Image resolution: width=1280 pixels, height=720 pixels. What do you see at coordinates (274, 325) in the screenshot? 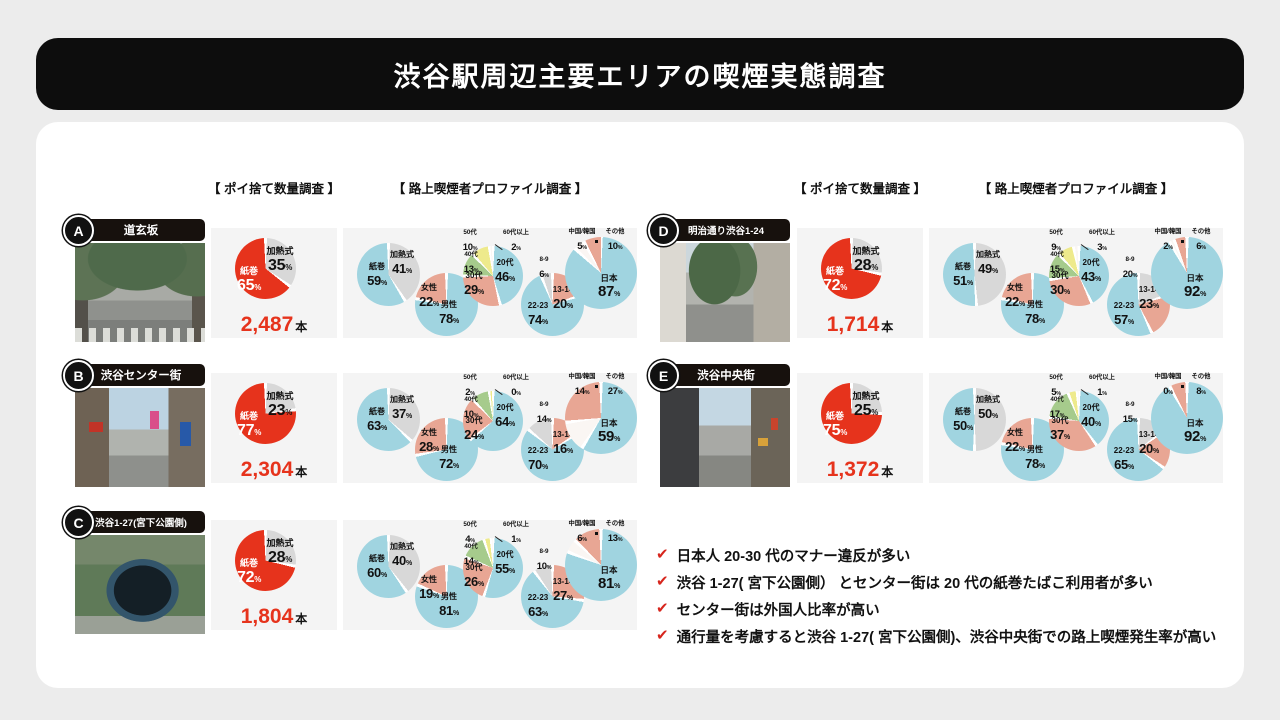
I see `litter-count: 2,487 本` at bounding box center [274, 325].